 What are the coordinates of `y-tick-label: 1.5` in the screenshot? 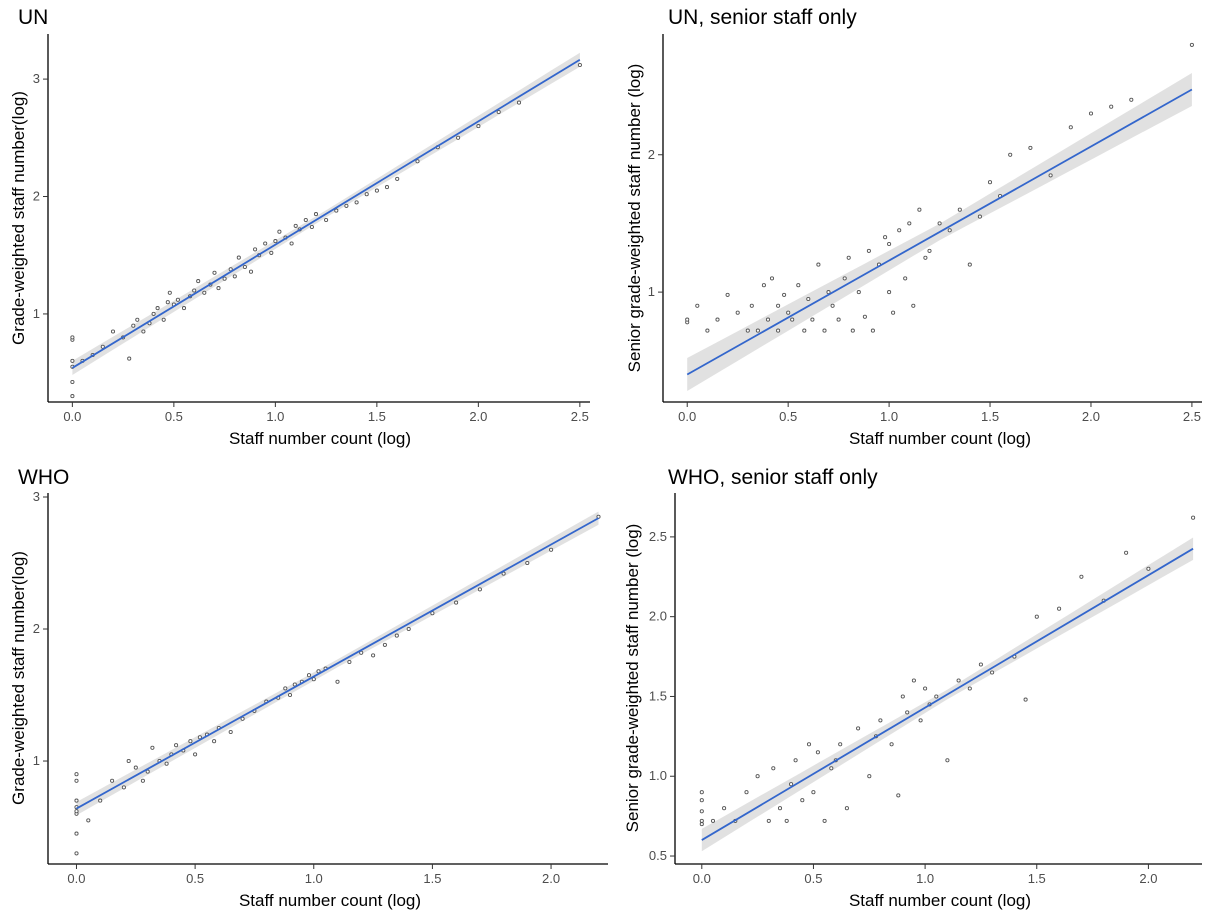 It's located at (658, 695).